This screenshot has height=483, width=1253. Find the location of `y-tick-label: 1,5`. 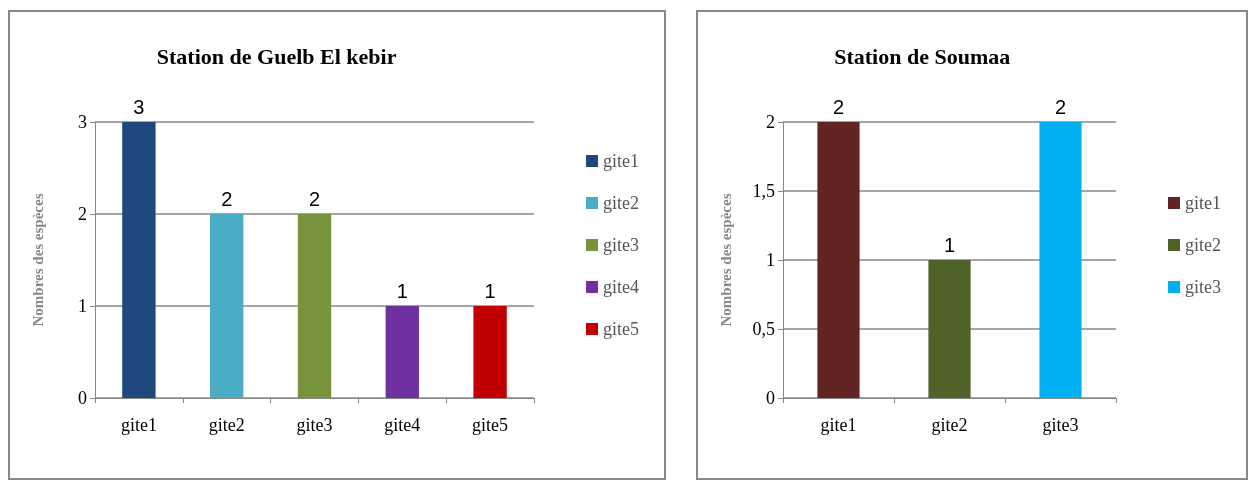

y-tick-label: 1,5 is located at coordinates (763, 191).